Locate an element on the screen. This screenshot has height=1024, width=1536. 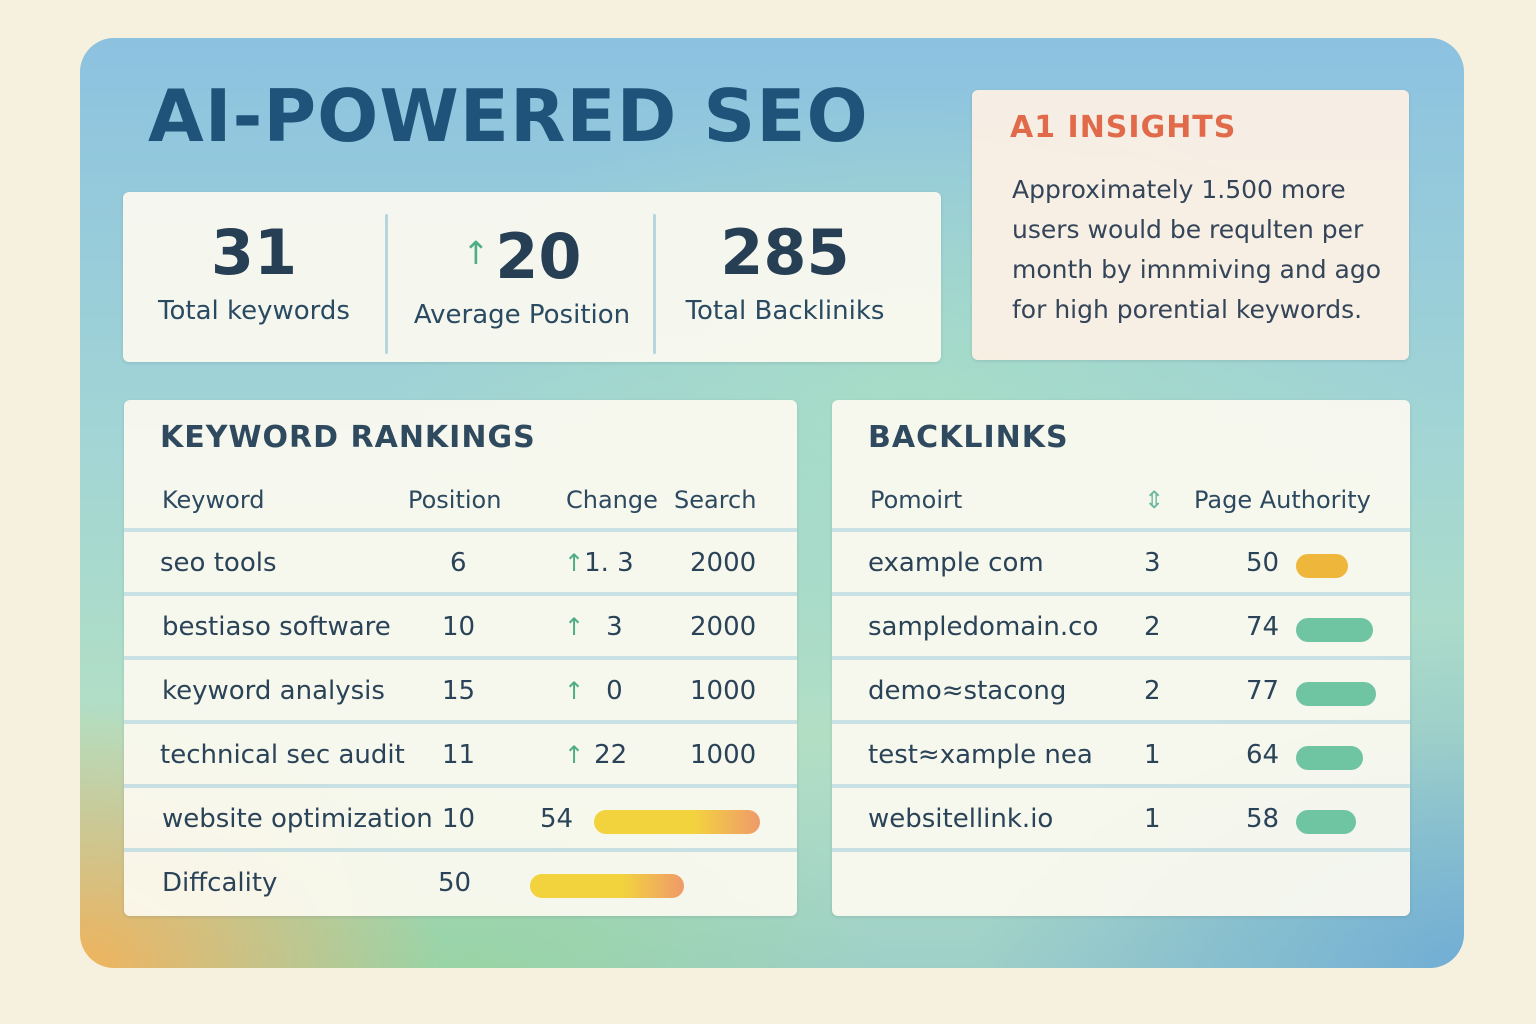
change-cell: 0 is located at coordinates (614, 691).